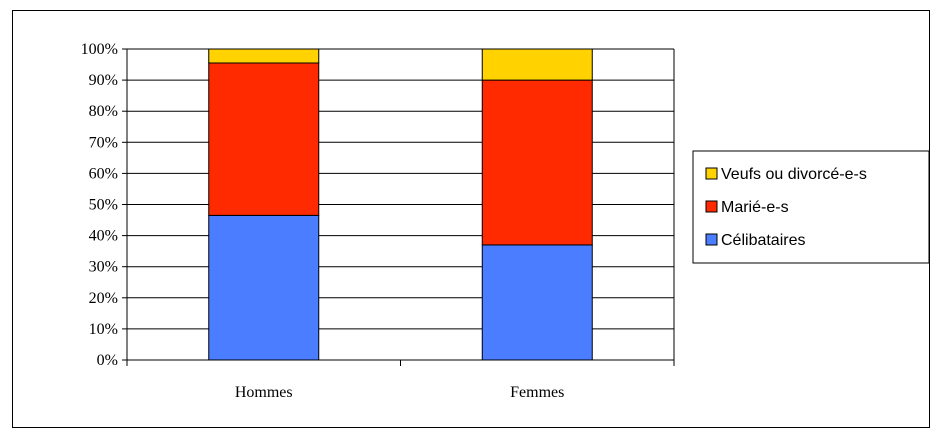 This screenshot has height=430, width=933. What do you see at coordinates (103, 236) in the screenshot?
I see `y-tick-label: 40%` at bounding box center [103, 236].